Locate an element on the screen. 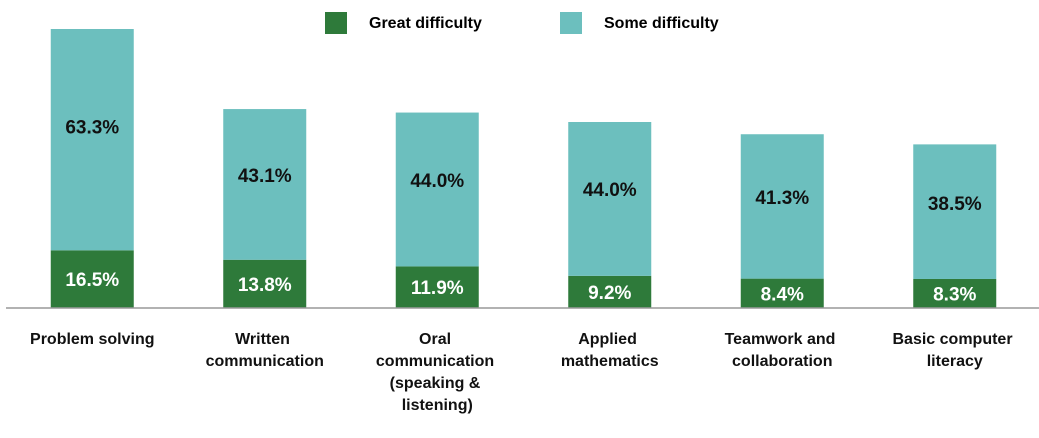  value-label: 11.9% is located at coordinates (437, 288).